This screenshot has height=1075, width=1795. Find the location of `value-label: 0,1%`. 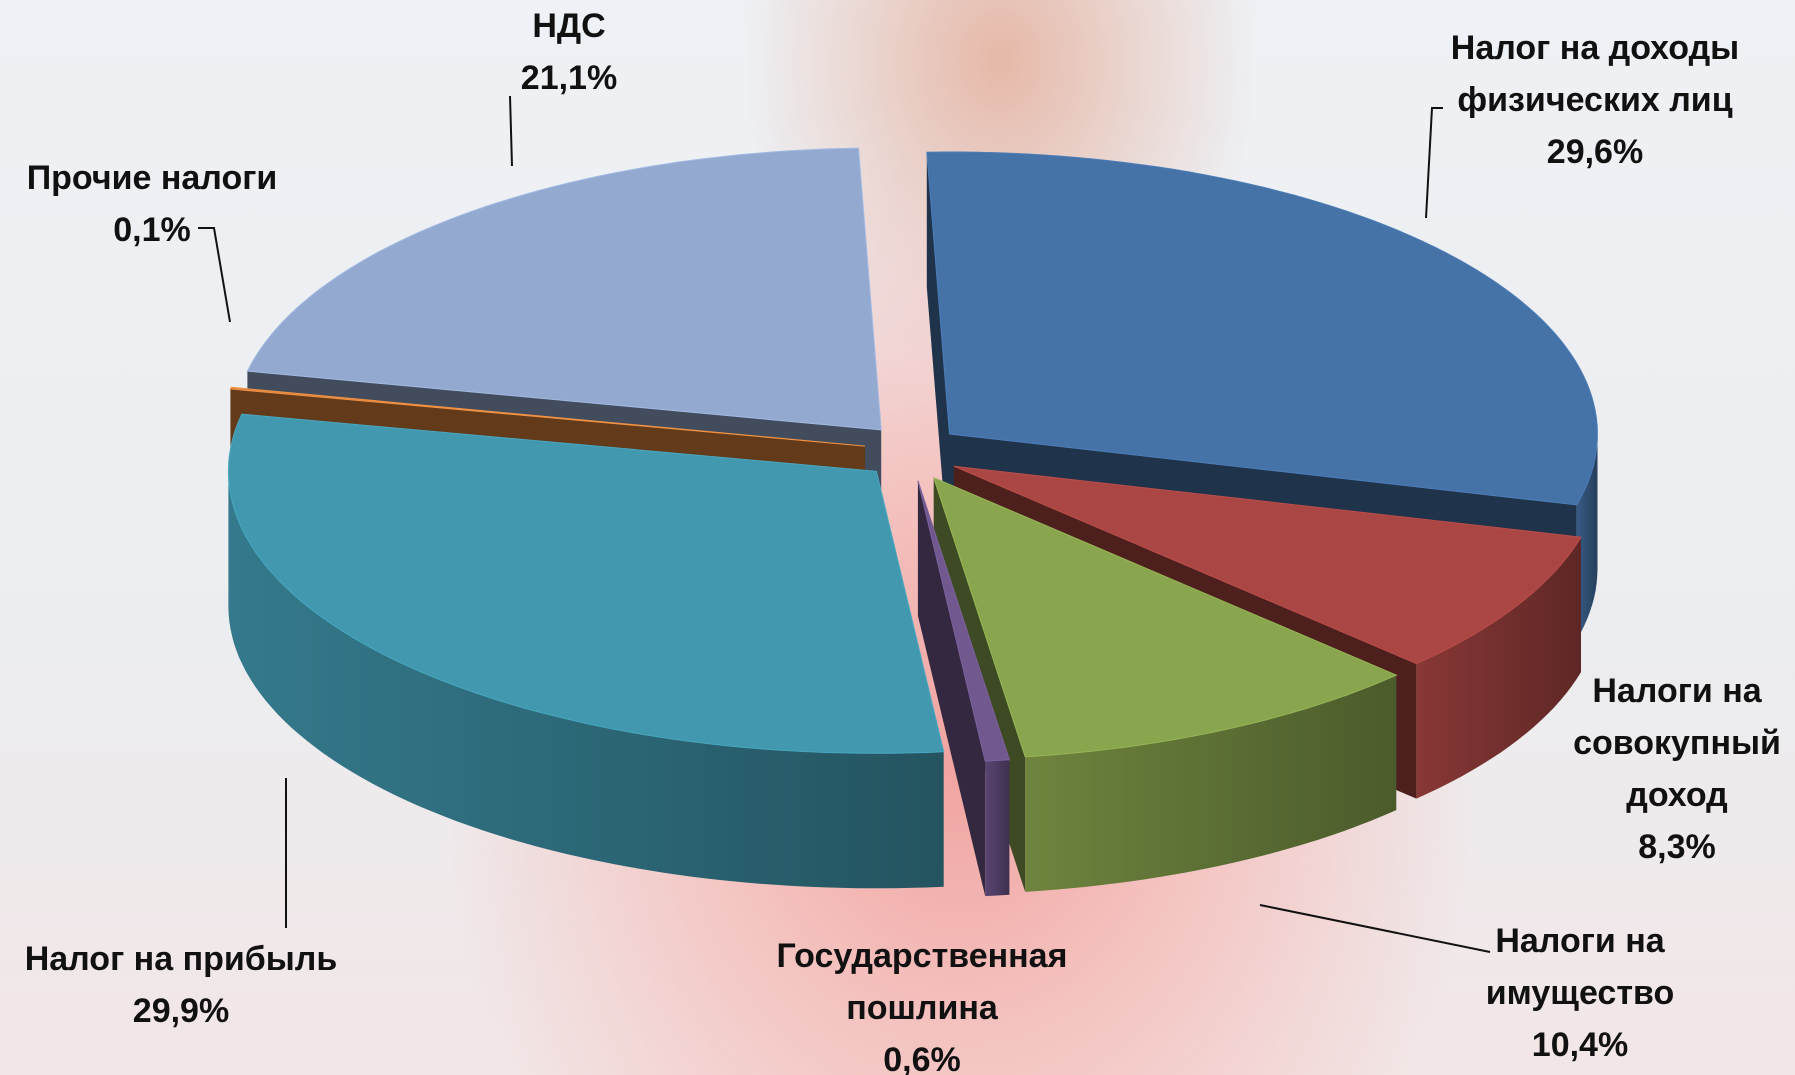

value-label: 0,1% is located at coordinates (152, 230).